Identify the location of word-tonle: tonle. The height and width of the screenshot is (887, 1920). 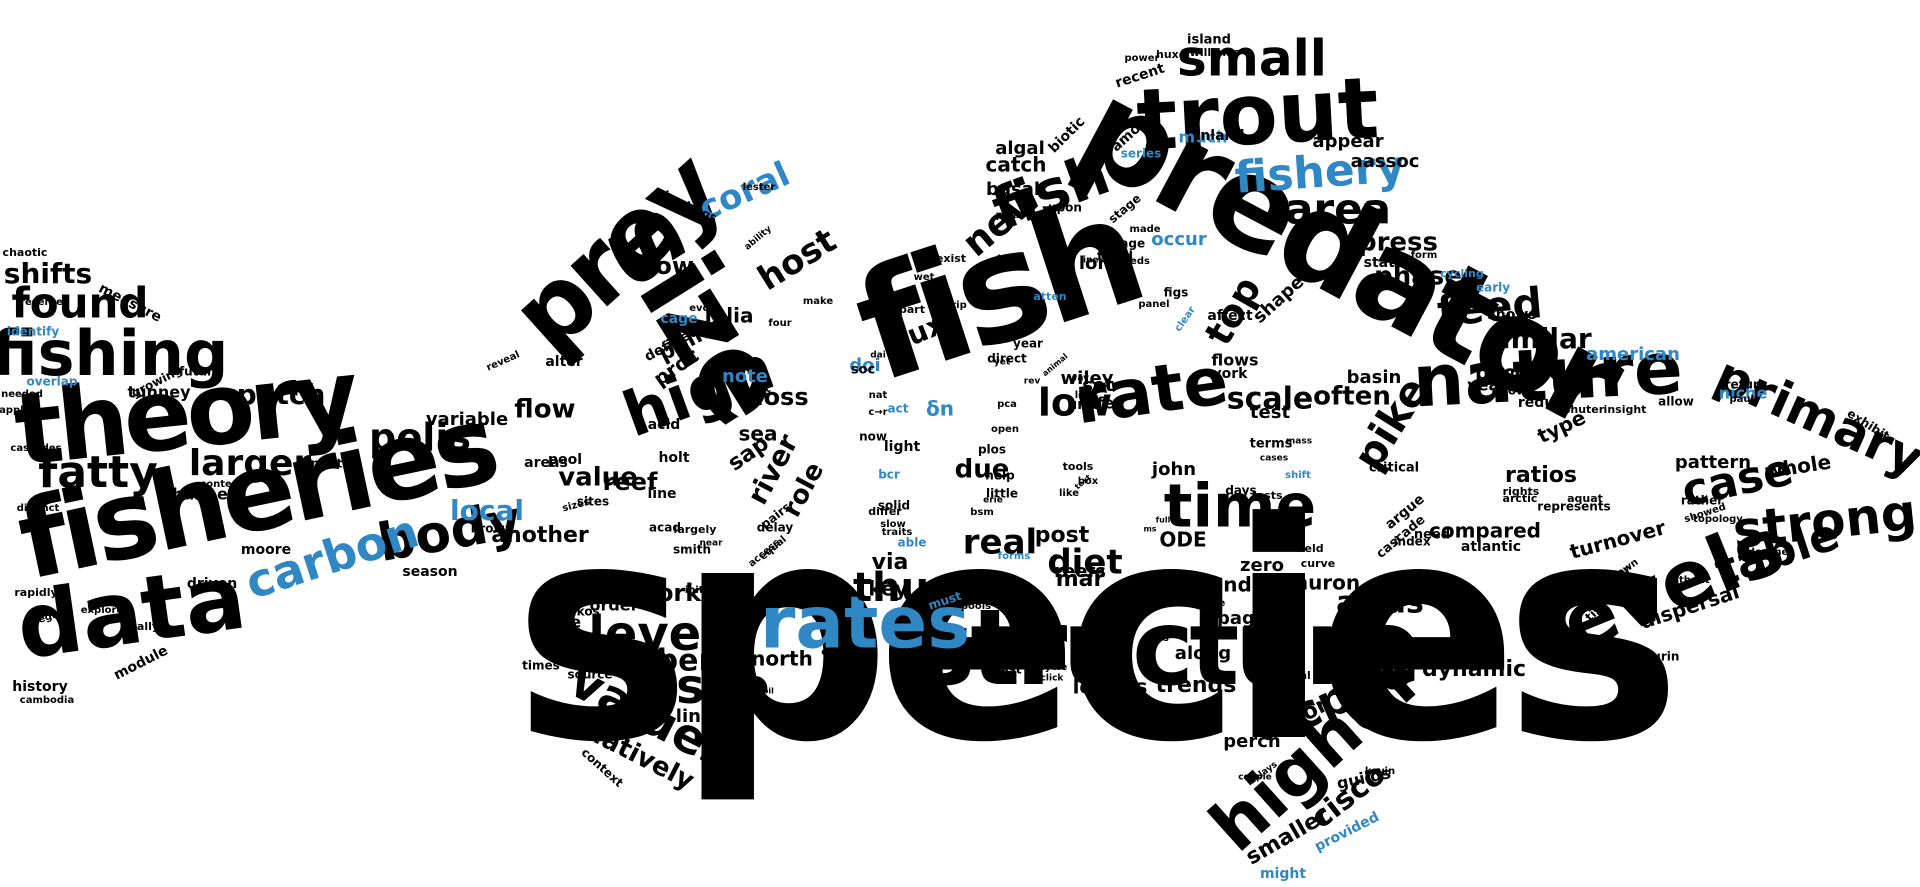
(561, 638).